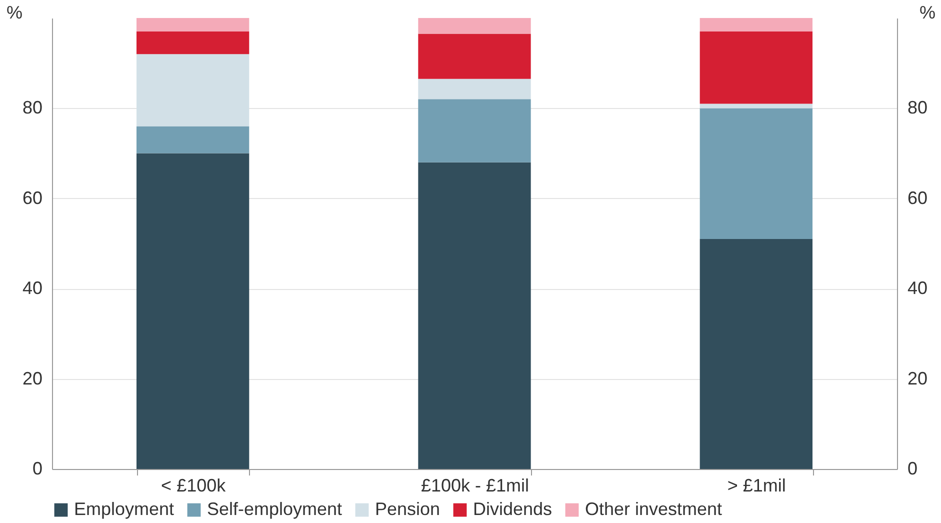  Describe the element at coordinates (194, 486) in the screenshot. I see `x-tick-label: < £100k` at that location.